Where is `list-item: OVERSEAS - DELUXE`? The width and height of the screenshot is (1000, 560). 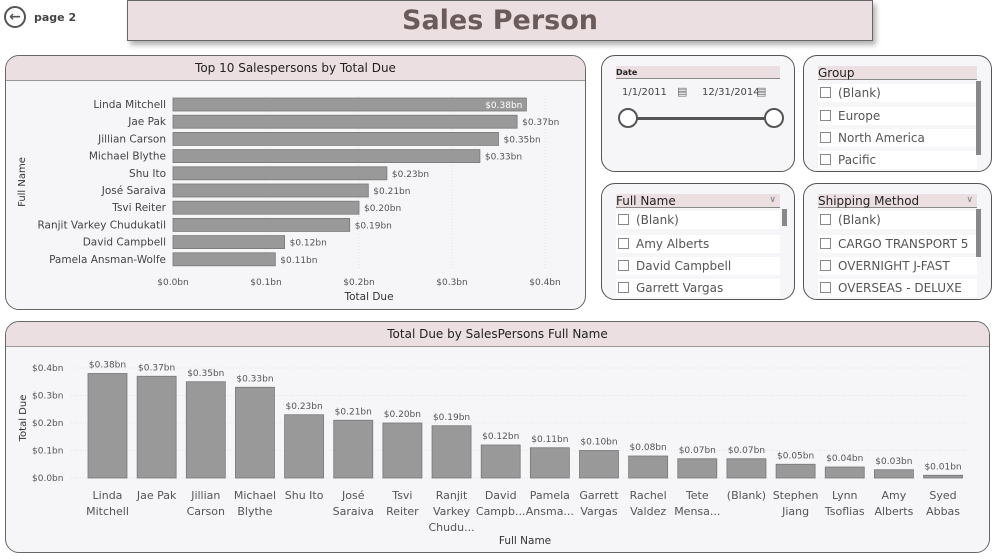
list-item: OVERSEAS - DELUXE is located at coordinates (897, 288).